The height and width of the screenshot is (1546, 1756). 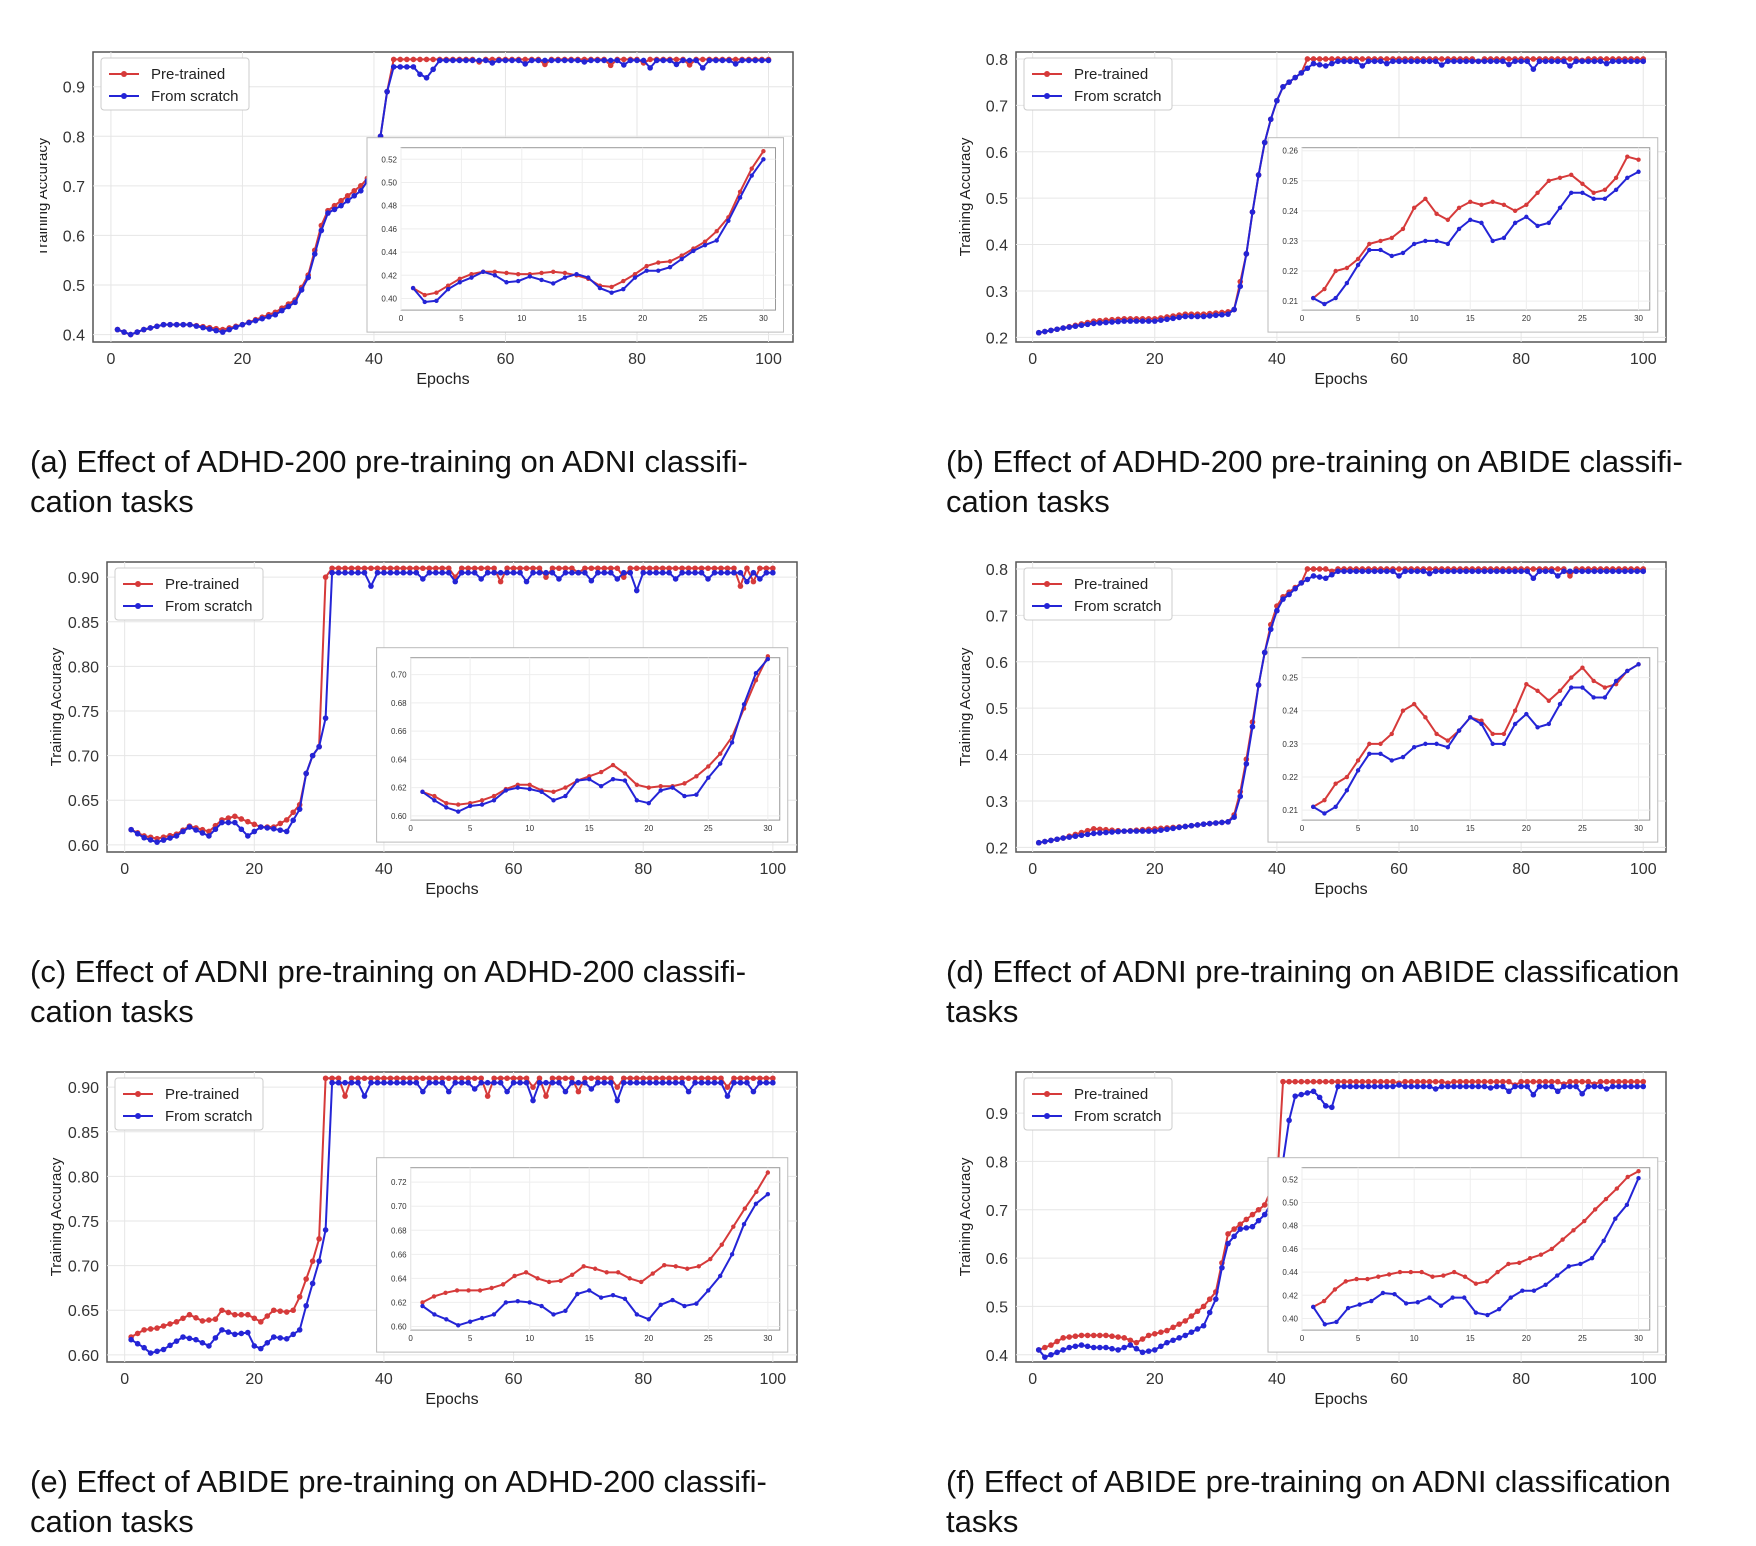 I want to click on inset-x-tick-label: 30, so click(x=767, y=828).